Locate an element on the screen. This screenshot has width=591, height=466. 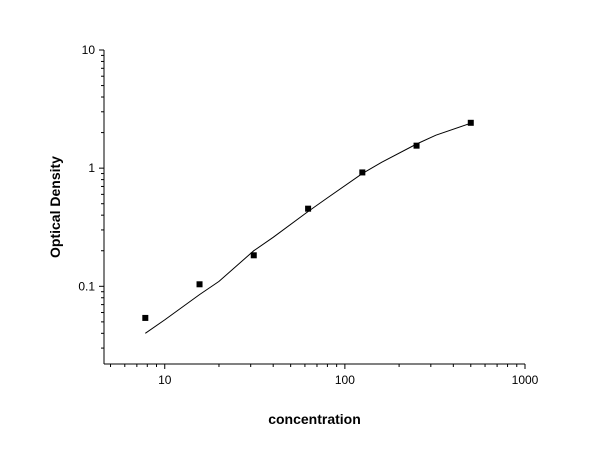
x-tick-label: 10 is located at coordinates (165, 380).